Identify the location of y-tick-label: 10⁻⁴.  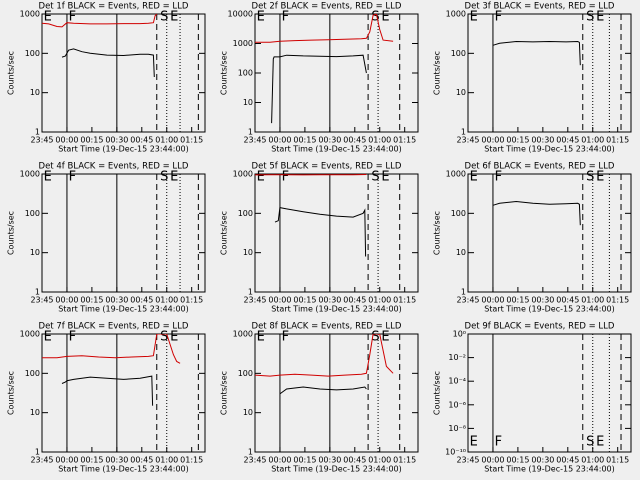
(457, 381).